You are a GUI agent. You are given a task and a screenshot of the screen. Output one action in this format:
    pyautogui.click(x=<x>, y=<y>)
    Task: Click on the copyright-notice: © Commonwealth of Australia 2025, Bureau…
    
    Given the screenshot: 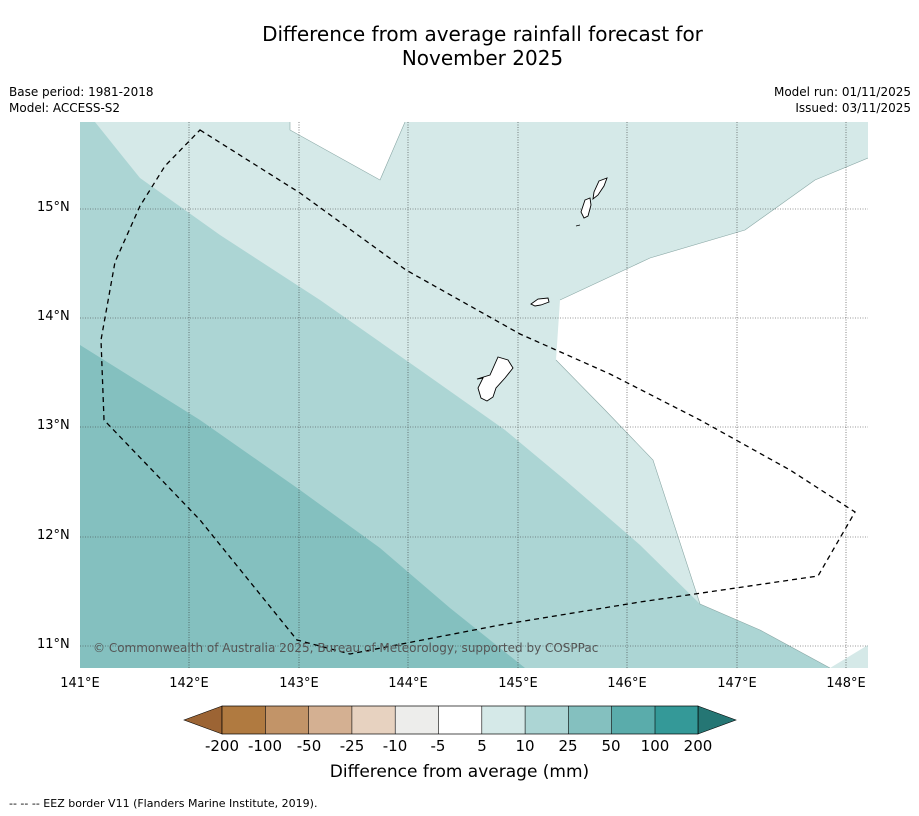 What is the action you would take?
    pyautogui.click(x=346, y=648)
    